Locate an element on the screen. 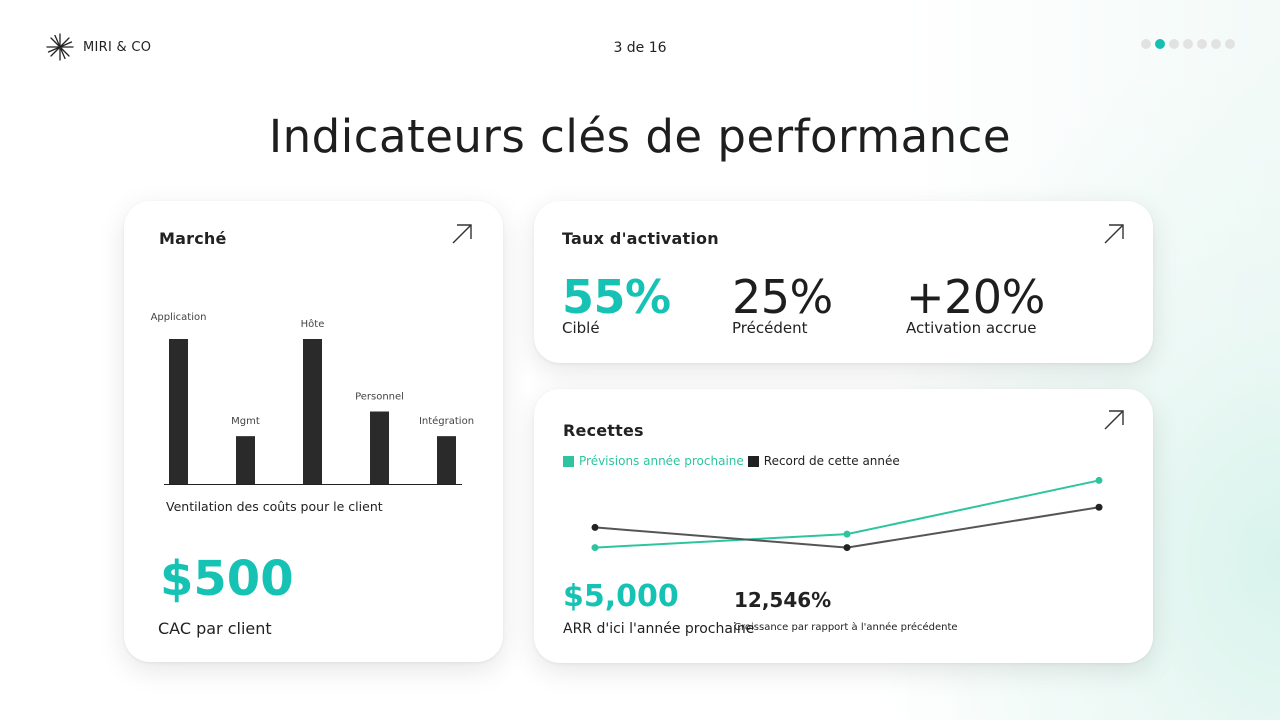 The image size is (1280, 720). sparkle-logo-icon is located at coordinates (60, 47).